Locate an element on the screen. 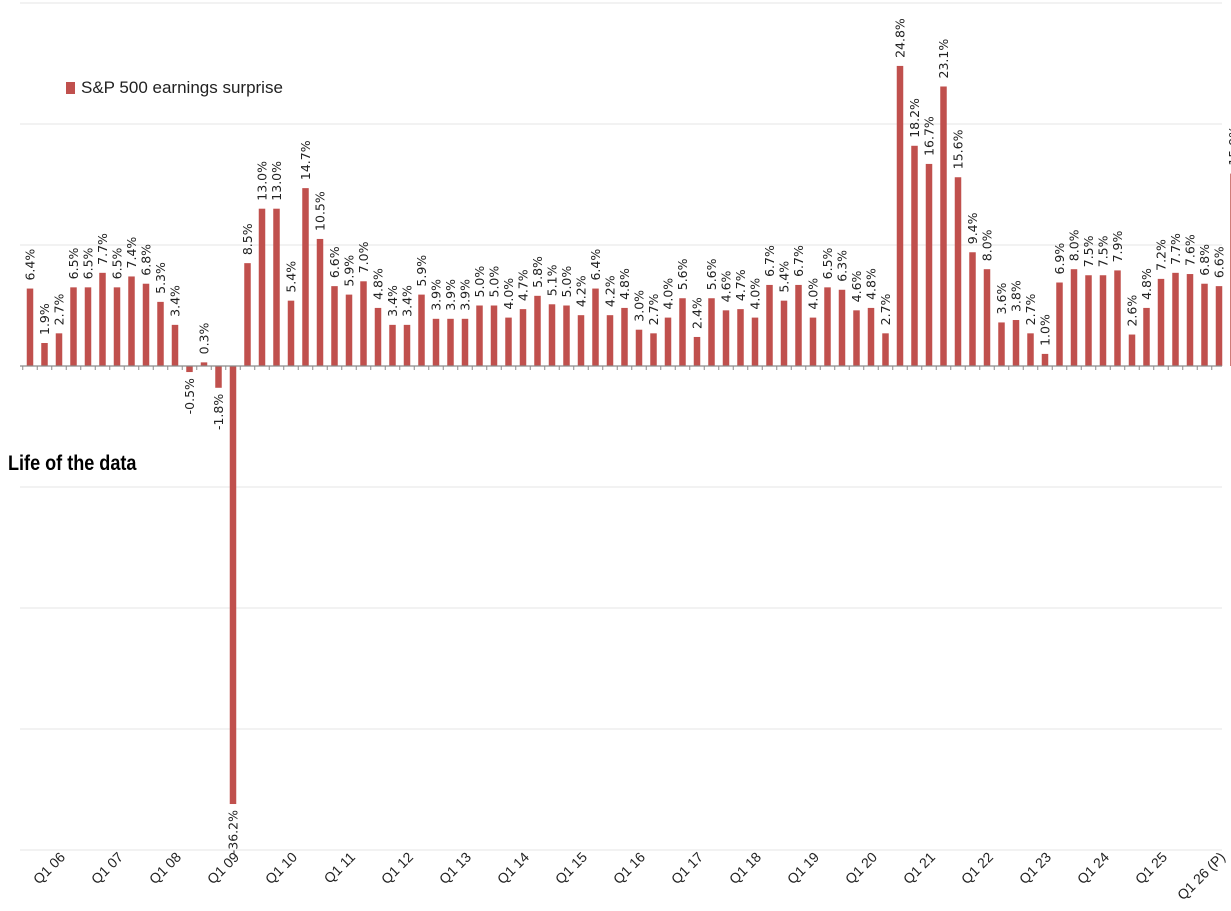  data-label: 24.8% is located at coordinates (900, 38).